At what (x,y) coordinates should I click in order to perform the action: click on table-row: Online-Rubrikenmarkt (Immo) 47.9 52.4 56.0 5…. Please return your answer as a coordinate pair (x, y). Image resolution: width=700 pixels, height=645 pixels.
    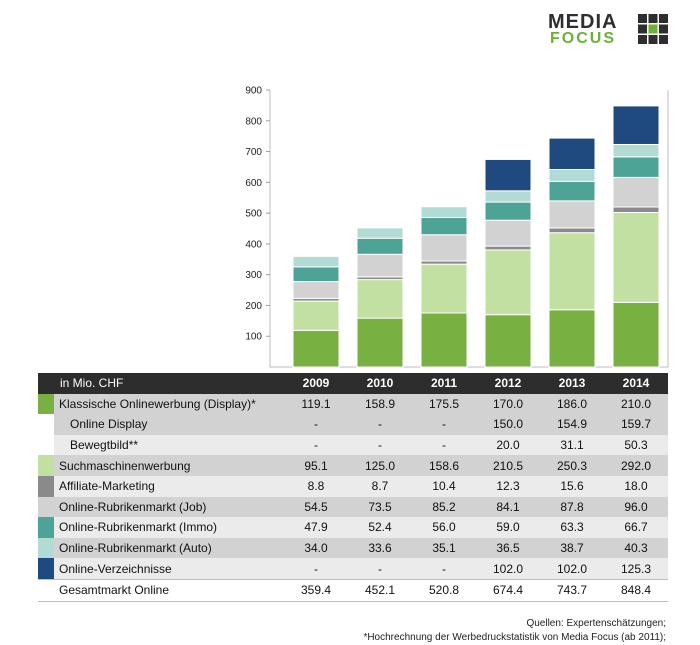
    Looking at the image, I should click on (353, 527).